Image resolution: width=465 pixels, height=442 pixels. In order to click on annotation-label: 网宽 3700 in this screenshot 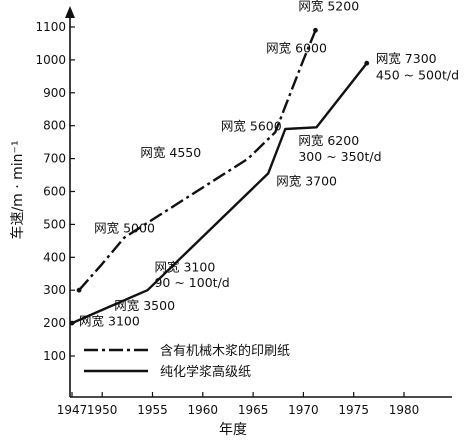, I will do `click(306, 181)`.